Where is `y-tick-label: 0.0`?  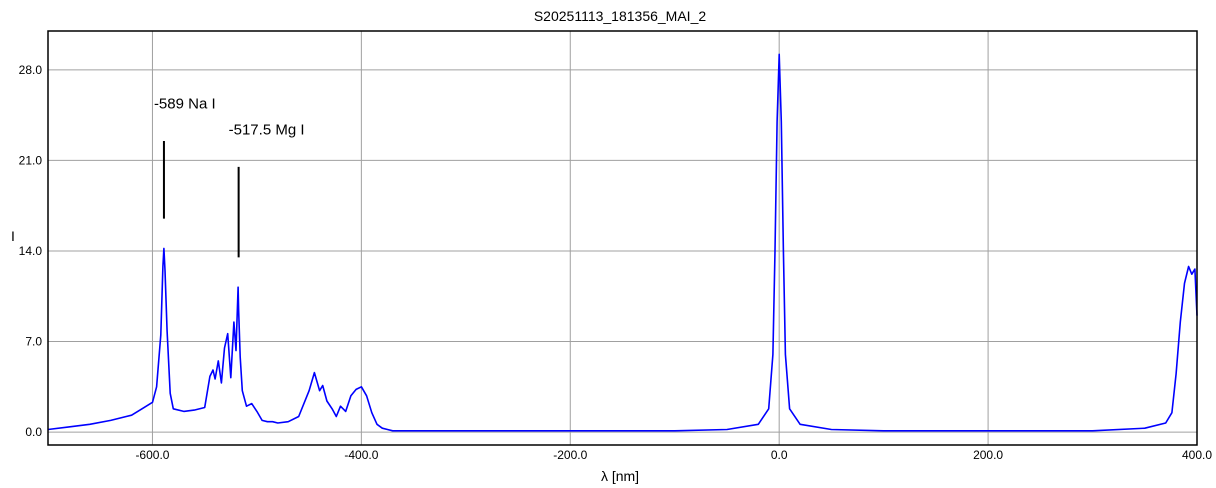
y-tick-label: 0.0 is located at coordinates (33, 432).